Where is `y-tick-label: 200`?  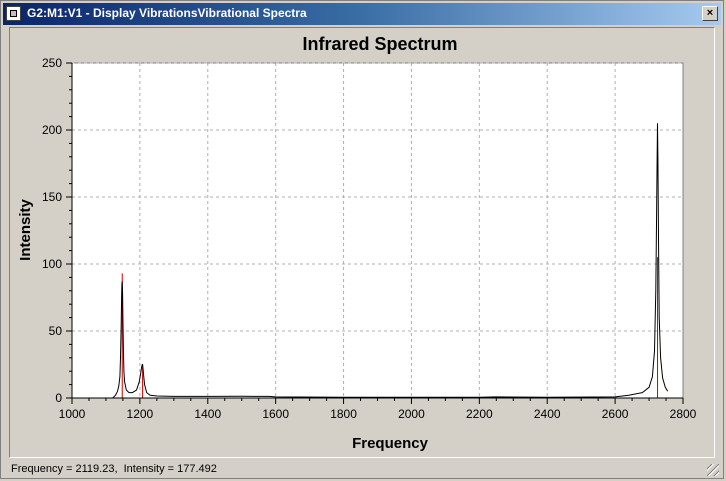 y-tick-label: 200 is located at coordinates (52, 130).